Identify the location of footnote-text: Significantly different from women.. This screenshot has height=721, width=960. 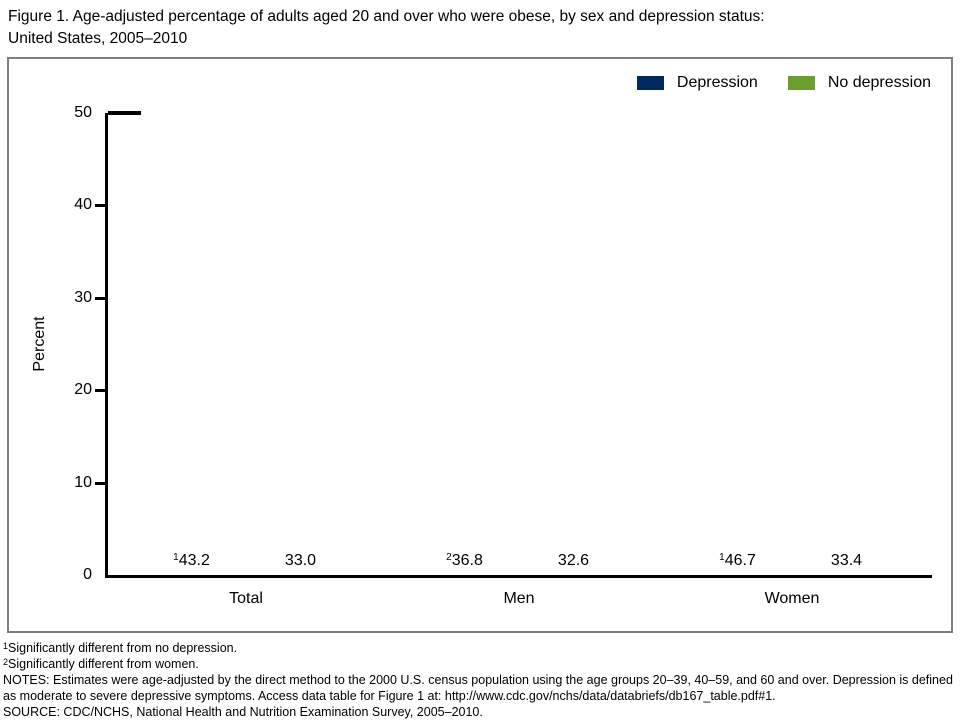
(103, 664).